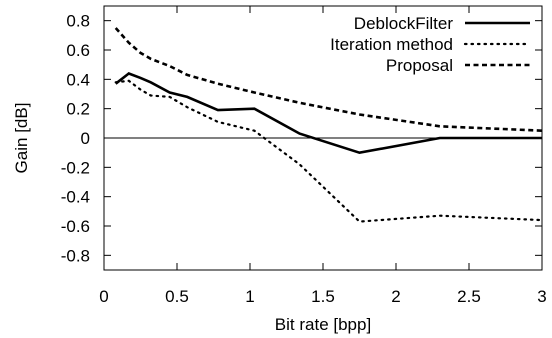 This screenshot has width=552, height=338. Describe the element at coordinates (419, 65) in the screenshot. I see `legend-label: Proposal` at that location.